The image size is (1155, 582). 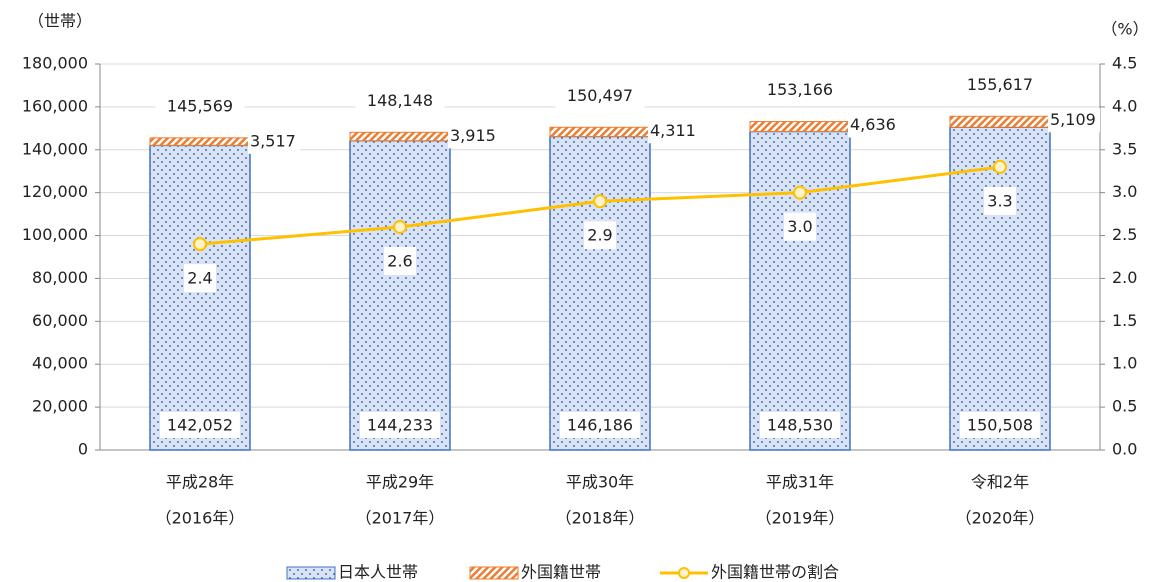 What do you see at coordinates (1124, 29) in the screenshot?
I see `y2-axis-label: （%）` at bounding box center [1124, 29].